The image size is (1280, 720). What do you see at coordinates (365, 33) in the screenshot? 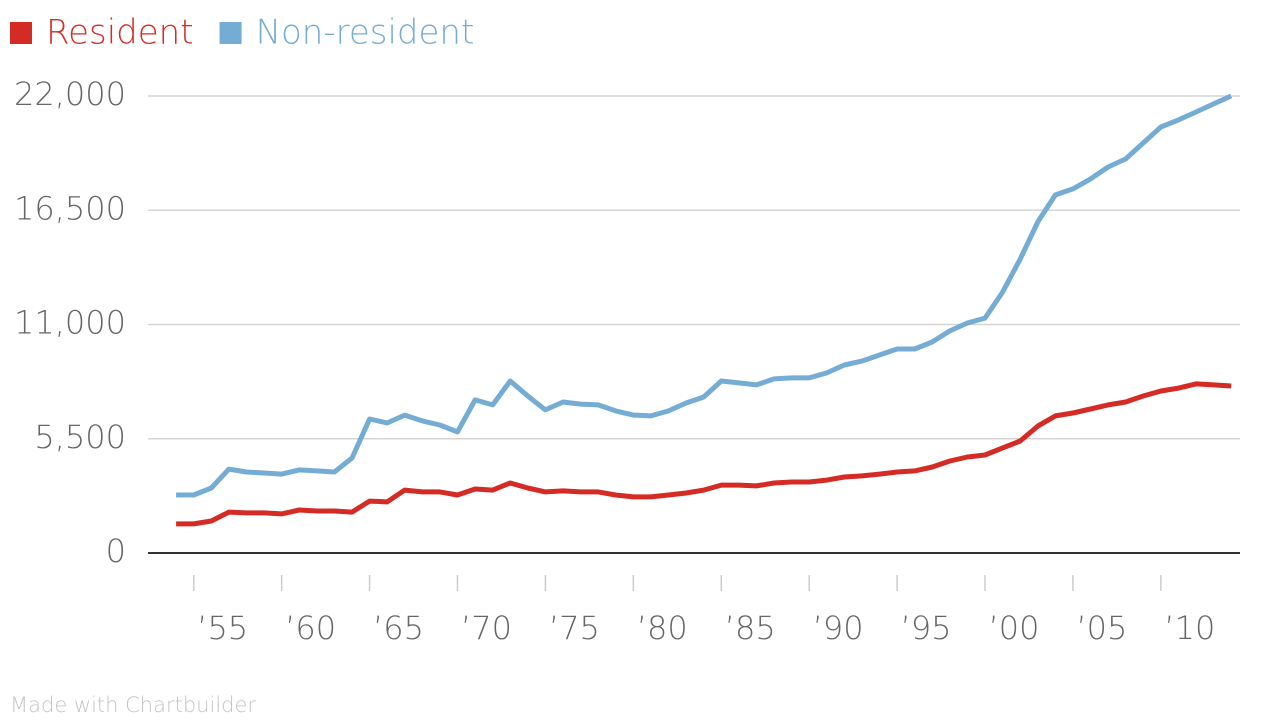
I see `legend-label: Non-resident` at bounding box center [365, 33].